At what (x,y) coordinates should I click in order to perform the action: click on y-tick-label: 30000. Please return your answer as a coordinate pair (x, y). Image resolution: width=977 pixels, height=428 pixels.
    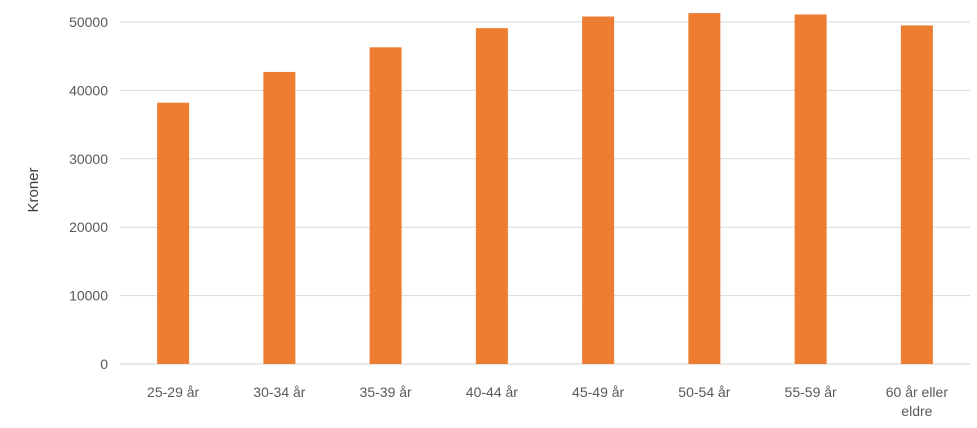
    Looking at the image, I should click on (88, 159).